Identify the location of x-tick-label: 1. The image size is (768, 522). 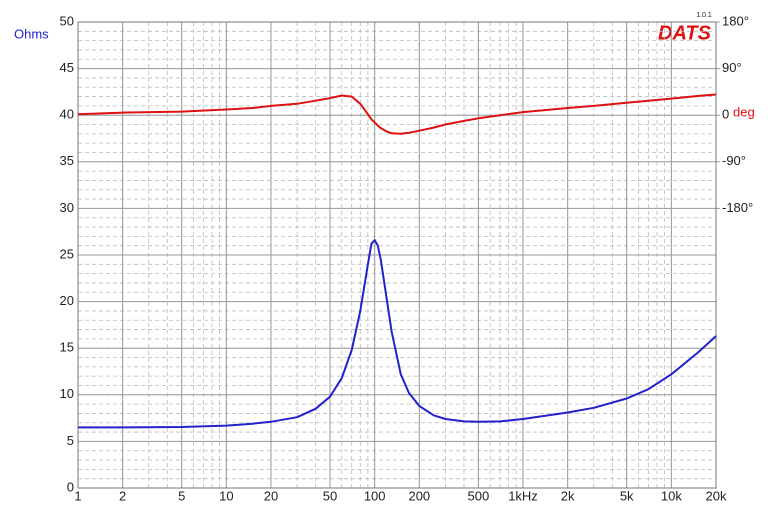
(77, 495).